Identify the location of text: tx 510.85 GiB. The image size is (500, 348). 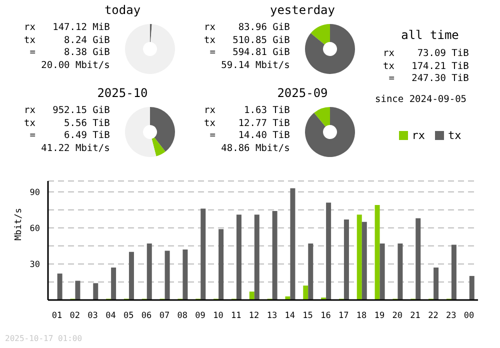
(247, 40).